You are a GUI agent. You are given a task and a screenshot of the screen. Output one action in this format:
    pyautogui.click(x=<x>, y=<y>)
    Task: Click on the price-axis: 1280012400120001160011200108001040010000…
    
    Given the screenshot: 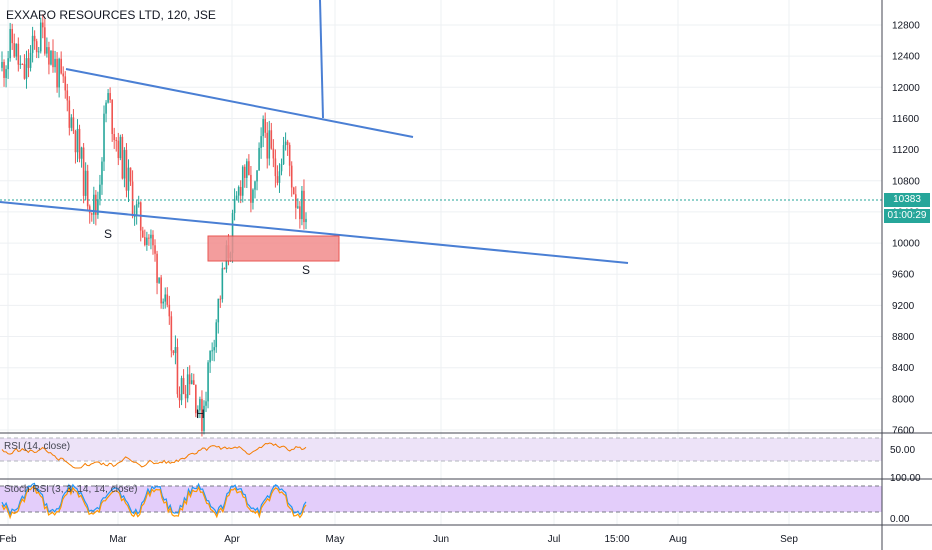 What is the action you would take?
    pyautogui.click(x=906, y=229)
    